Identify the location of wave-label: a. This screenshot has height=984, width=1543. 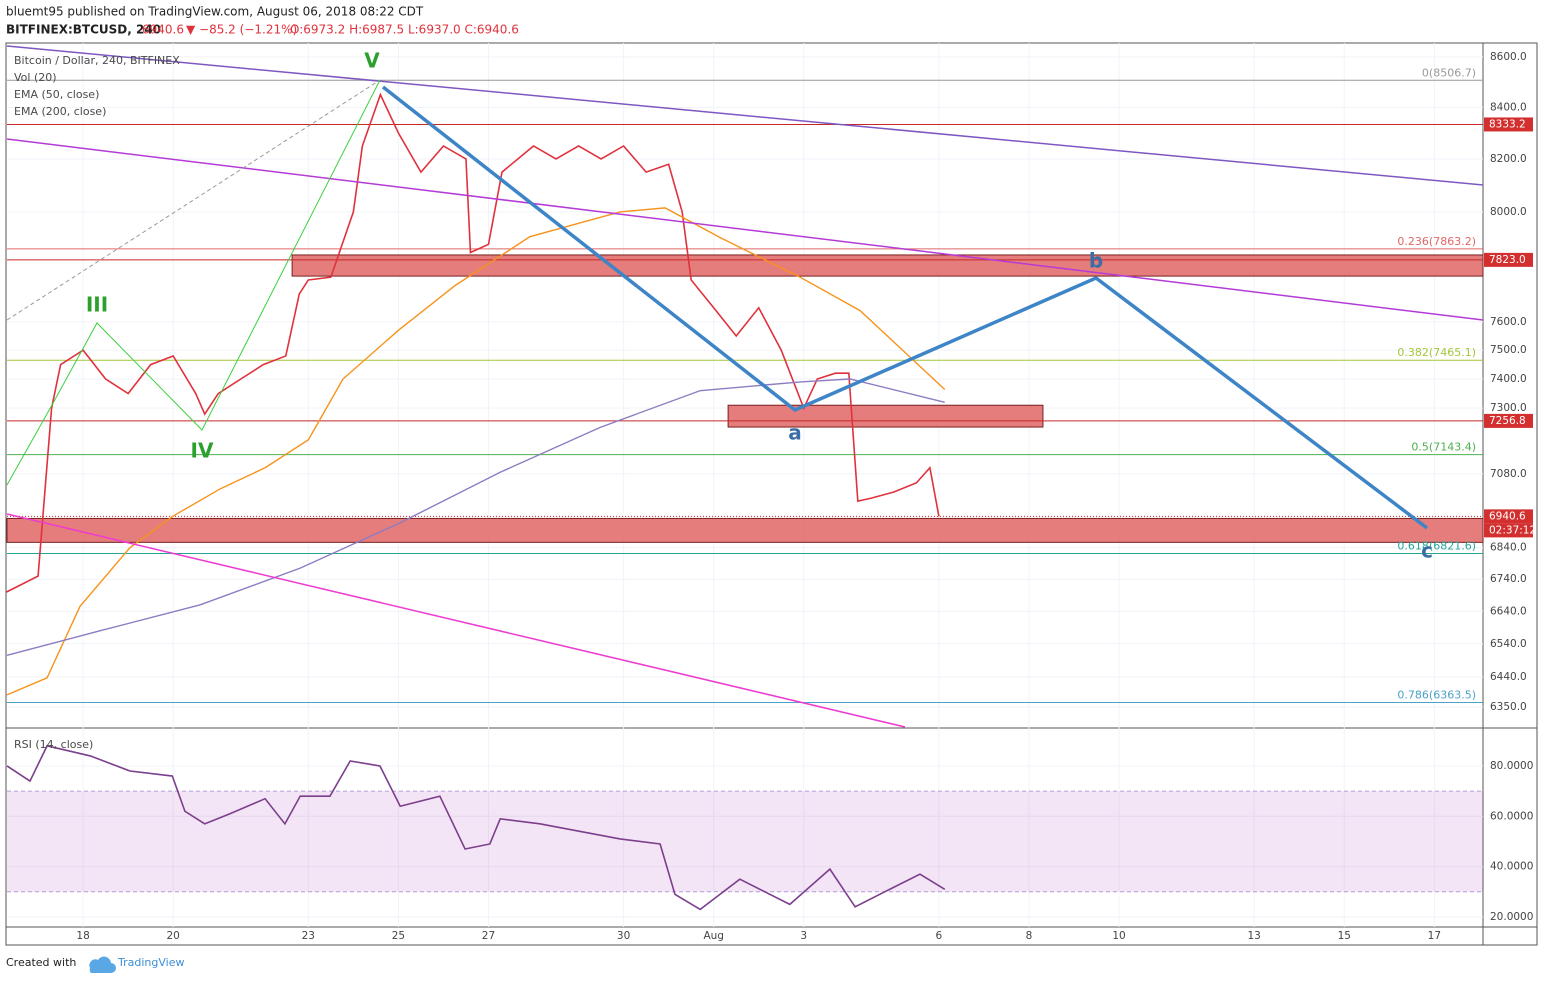
(795, 433).